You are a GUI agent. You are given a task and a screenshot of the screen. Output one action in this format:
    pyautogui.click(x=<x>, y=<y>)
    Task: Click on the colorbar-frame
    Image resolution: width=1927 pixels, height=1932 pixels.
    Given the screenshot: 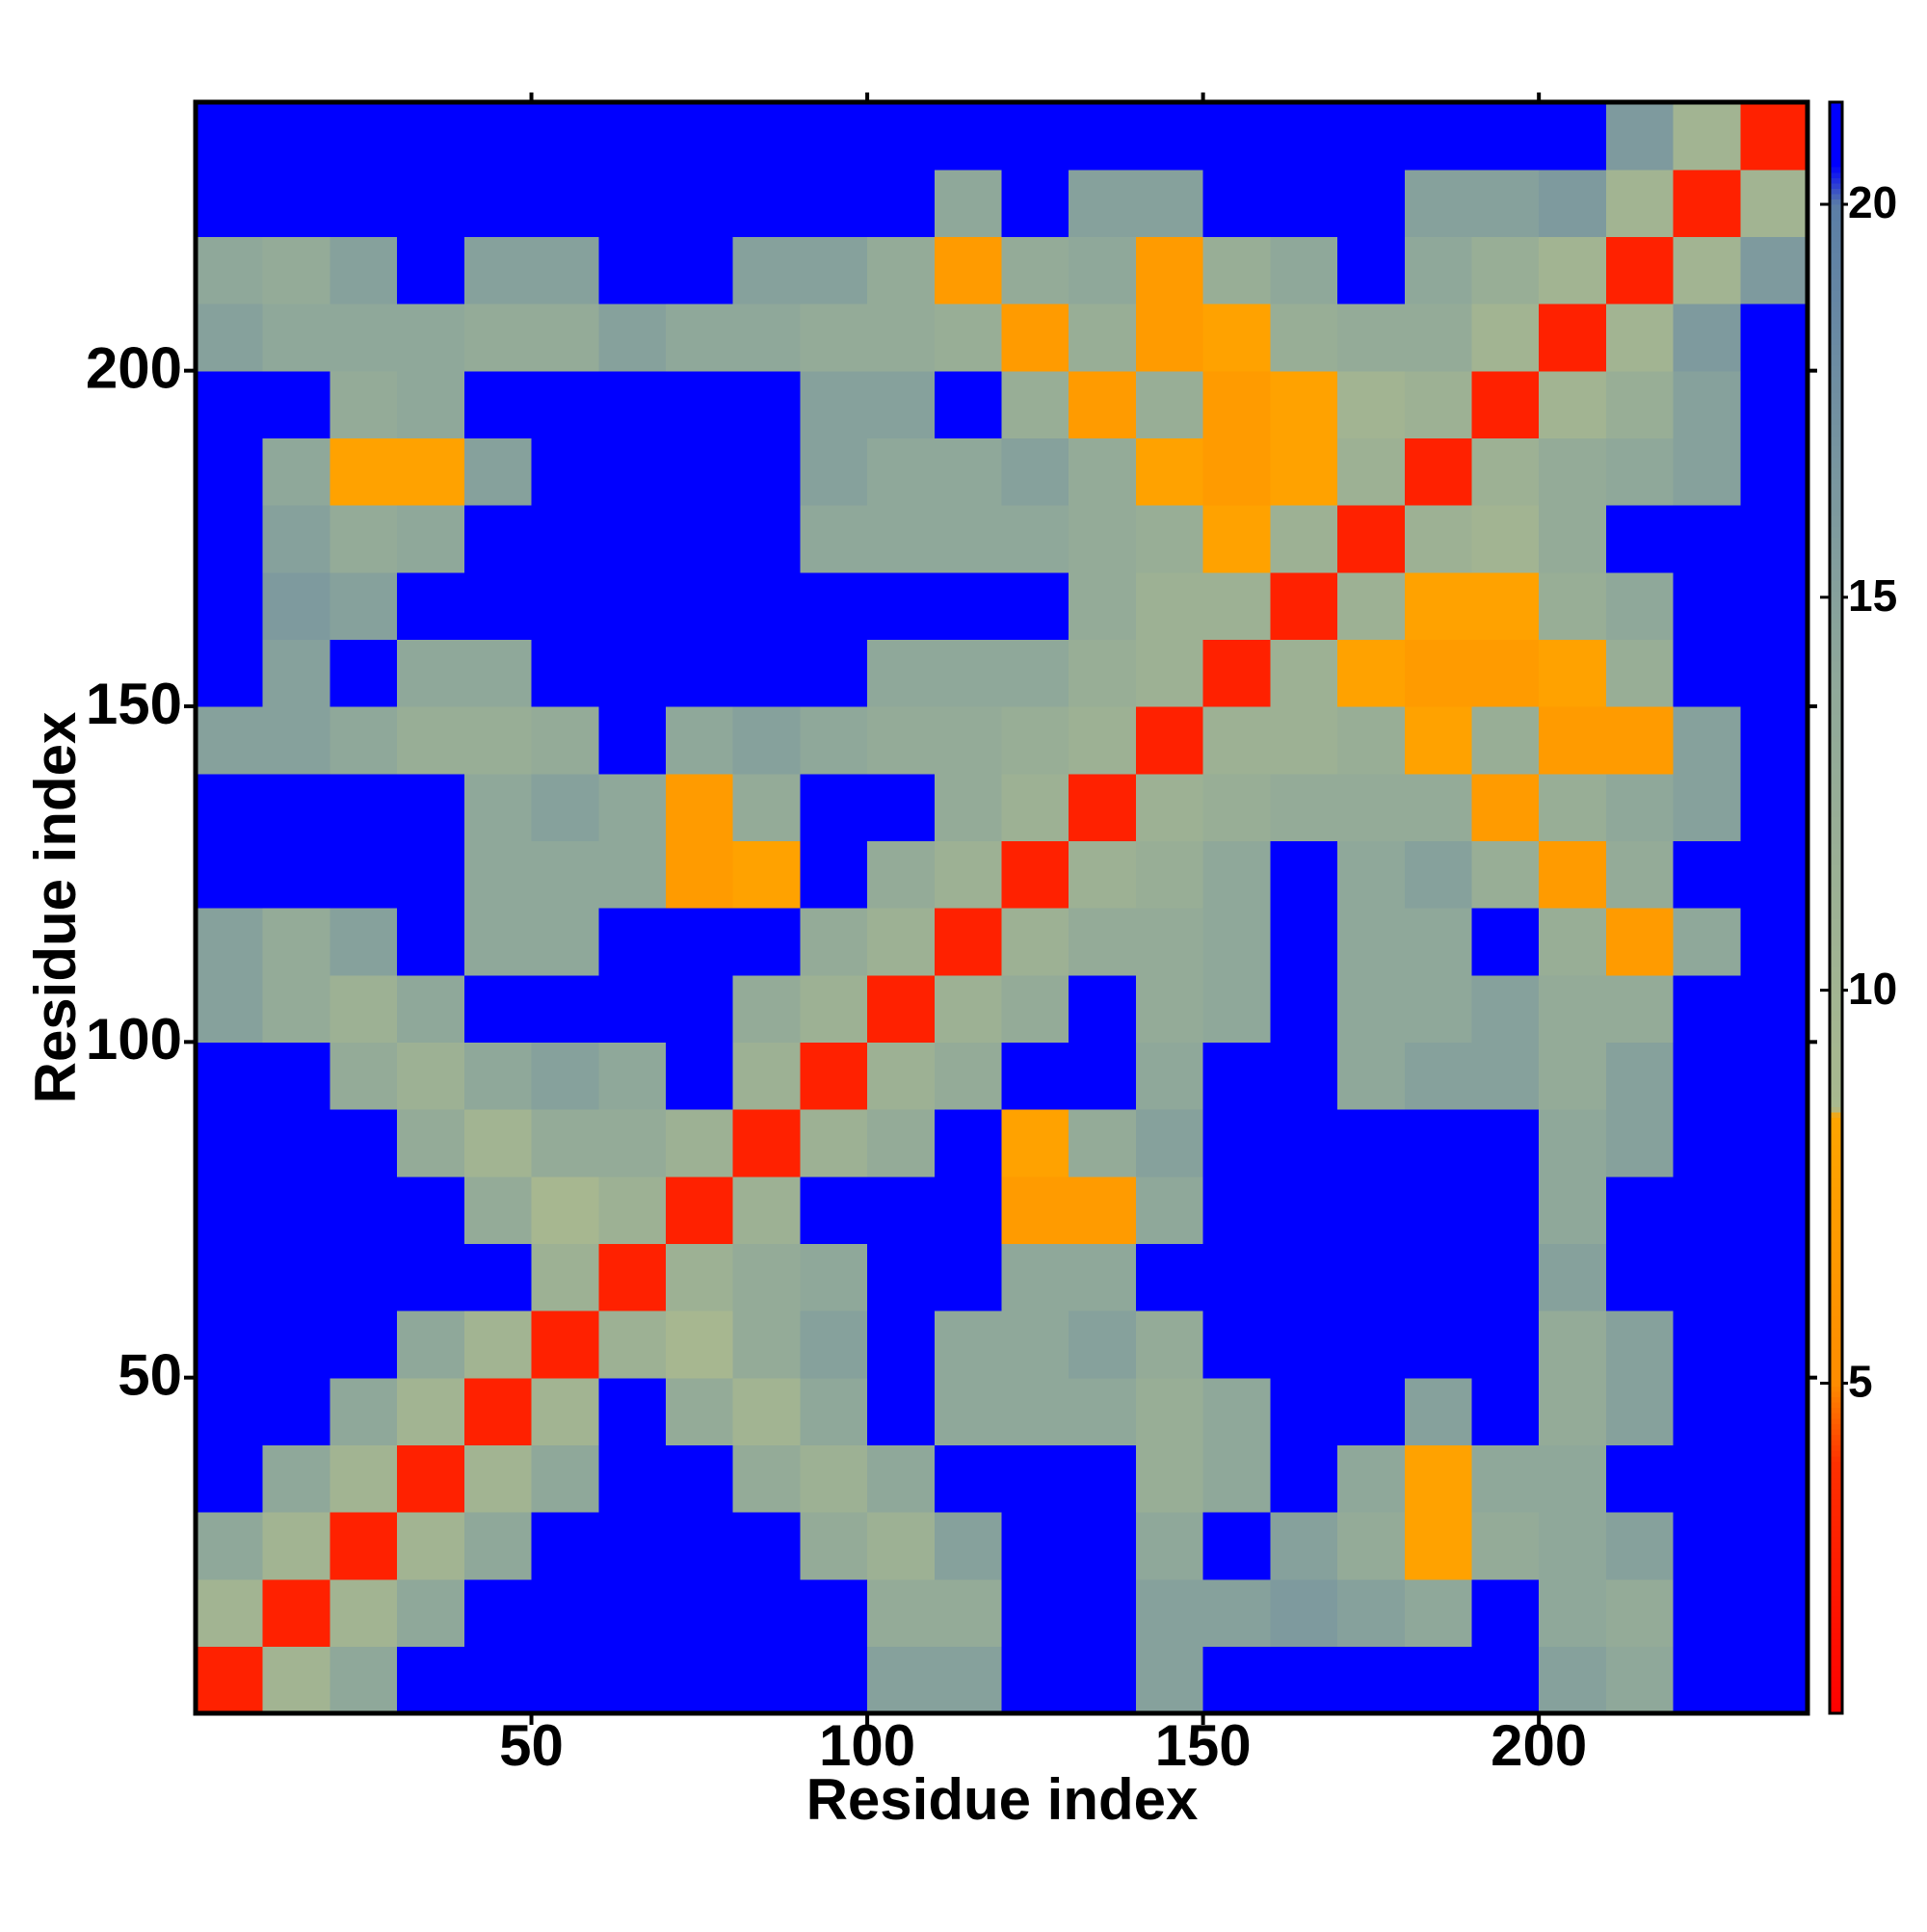 What is the action you would take?
    pyautogui.click(x=1836, y=907)
    